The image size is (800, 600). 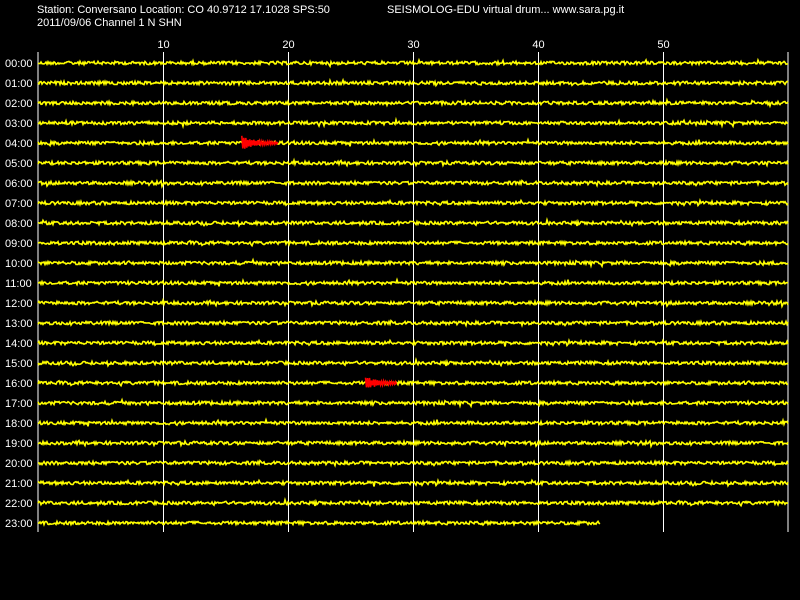 What do you see at coordinates (19, 524) in the screenshot?
I see `hour-row-label: 23:00` at bounding box center [19, 524].